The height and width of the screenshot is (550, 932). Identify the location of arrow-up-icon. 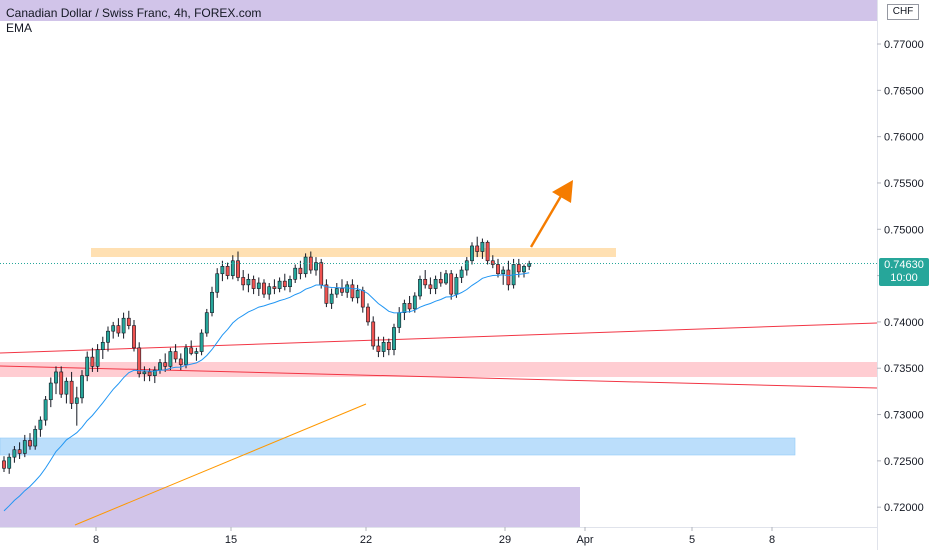
(551, 214).